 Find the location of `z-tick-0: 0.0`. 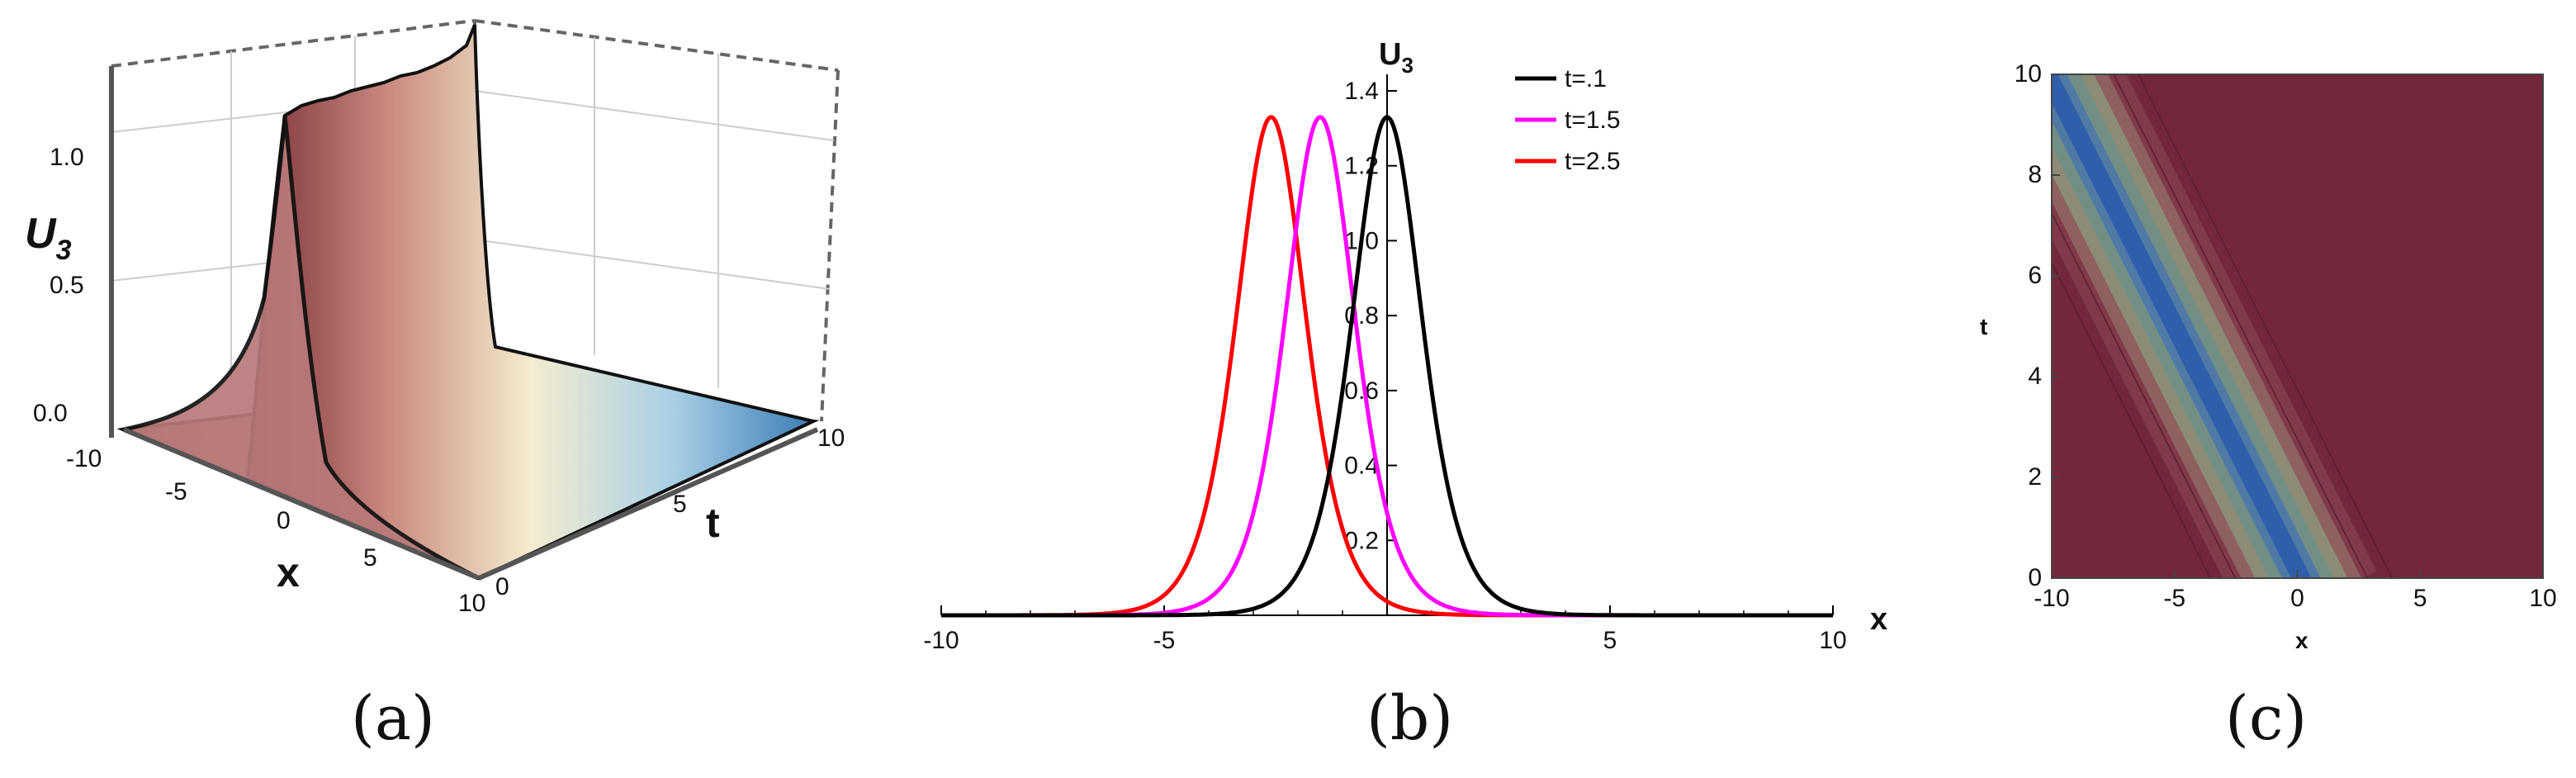

z-tick-0: 0.0 is located at coordinates (50, 414).